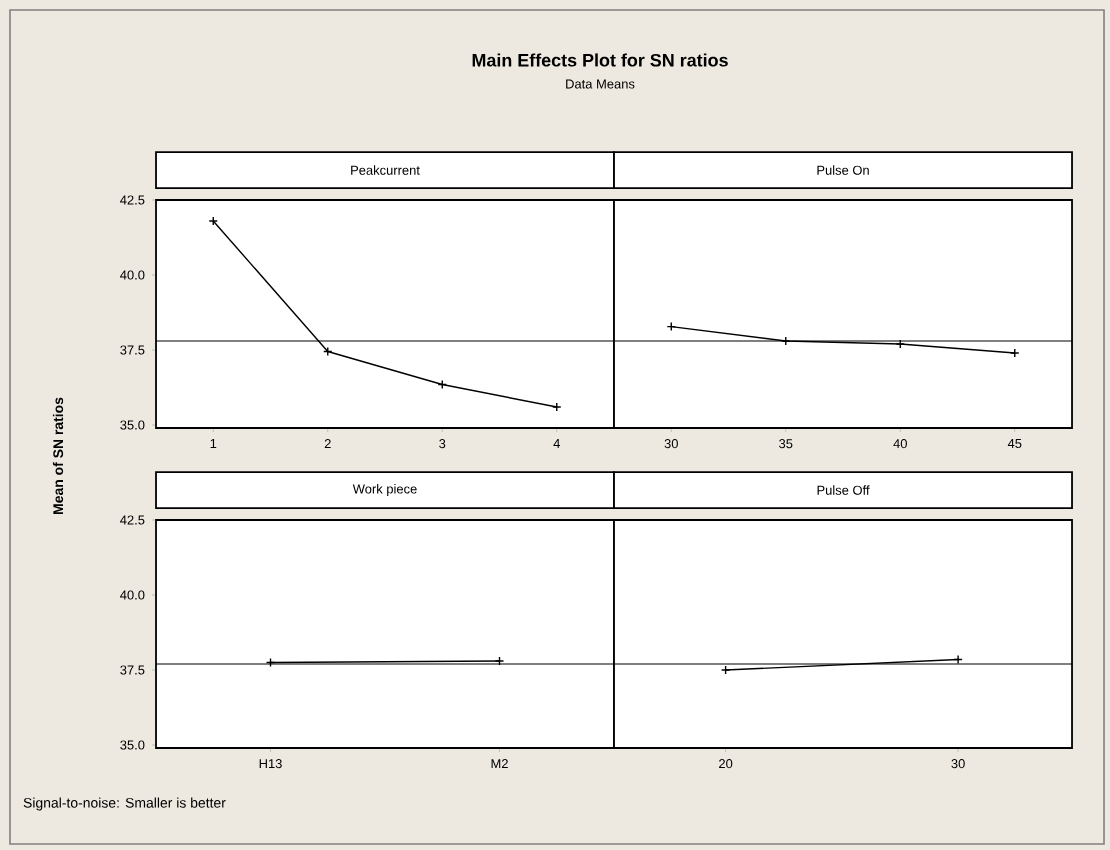  What do you see at coordinates (600, 60) in the screenshot?
I see `text: Main Effects Plot for SN ratios` at bounding box center [600, 60].